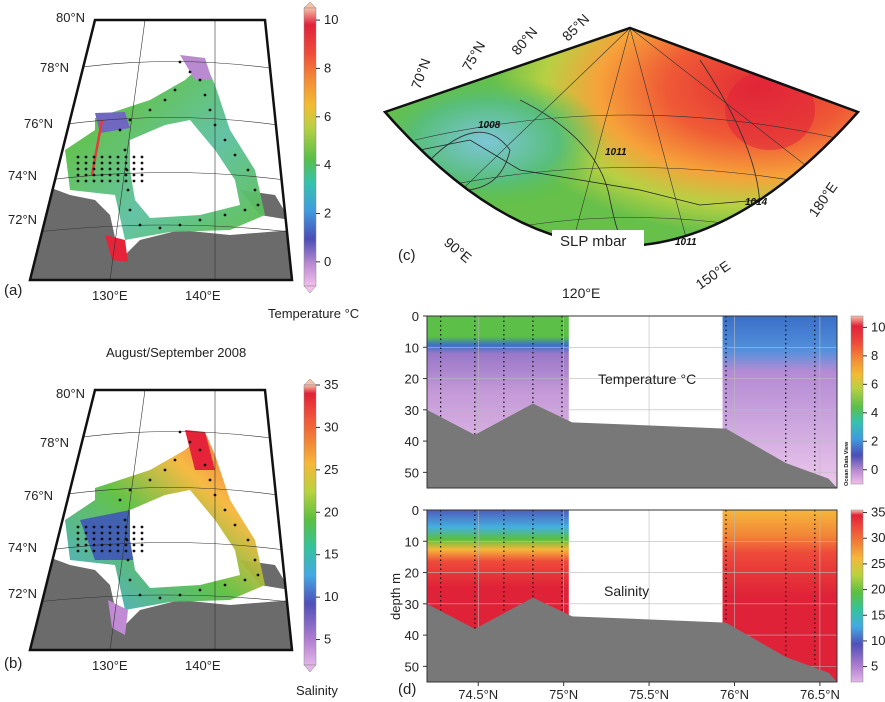  Describe the element at coordinates (70, 393) in the screenshot. I see `lat-label: 80°N` at that location.